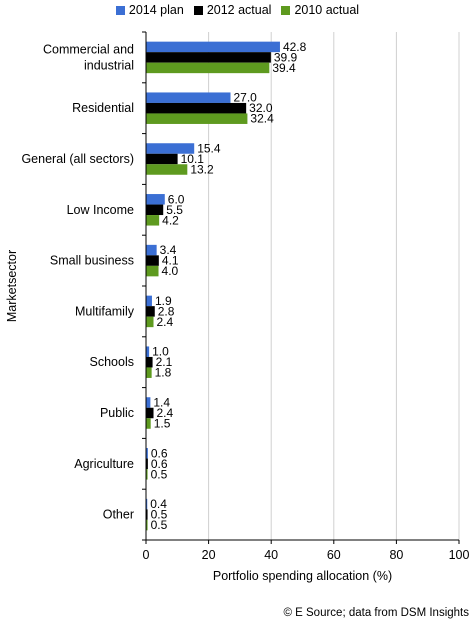  I want to click on chart-legend: 2014 plan 2012 actual 2010 actual, so click(237, 10).